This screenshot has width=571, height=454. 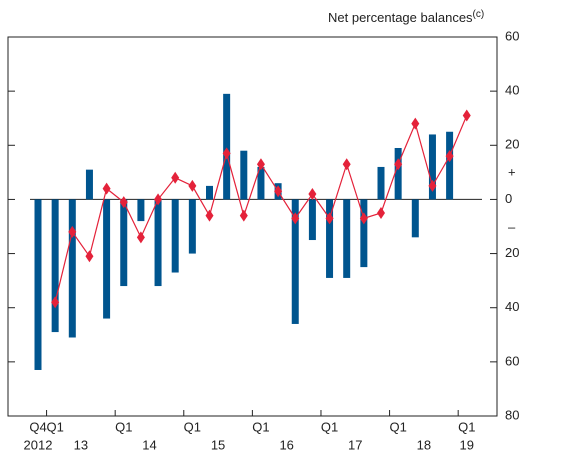 I want to click on year-label: 19, so click(x=467, y=444).